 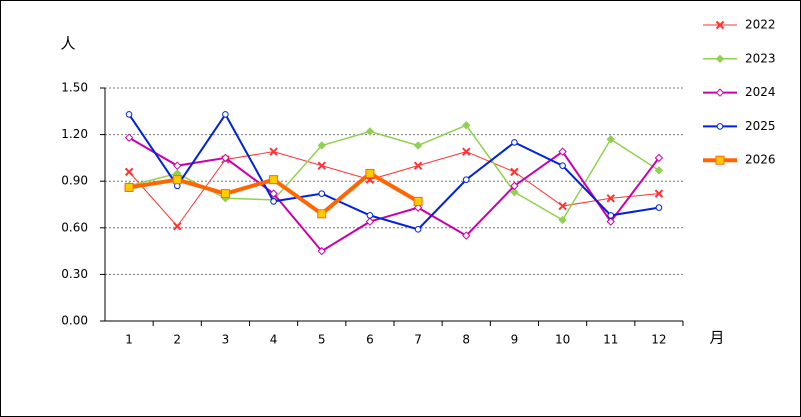 I want to click on x-axis-label: 月, so click(x=716, y=338).